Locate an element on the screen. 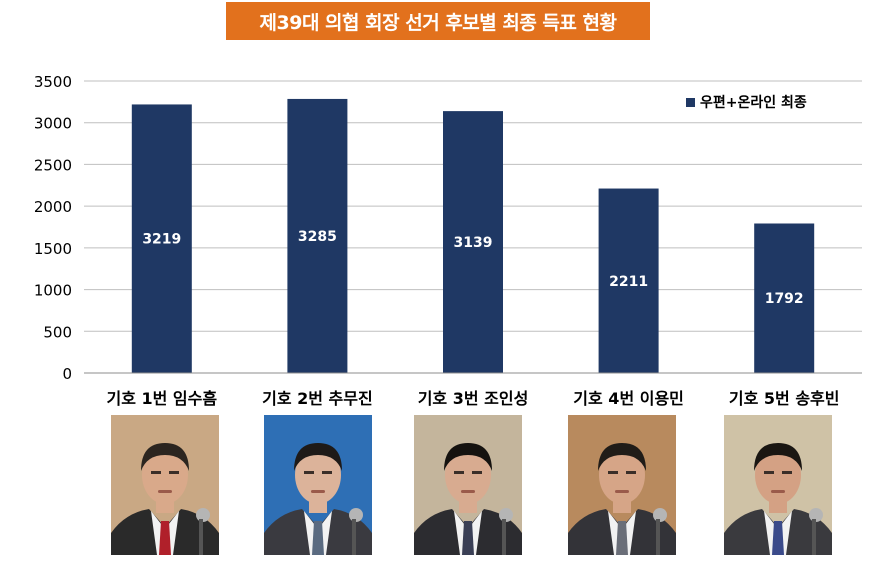 The height and width of the screenshot is (567, 889). y-tick-label: 1000 is located at coordinates (53, 291).